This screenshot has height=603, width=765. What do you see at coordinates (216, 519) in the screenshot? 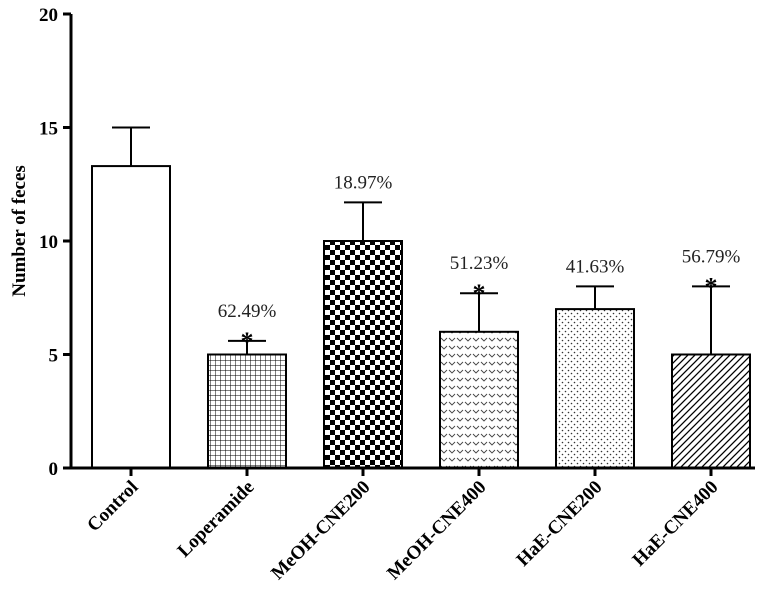
I see `x-tick-label: Loperamide` at bounding box center [216, 519].